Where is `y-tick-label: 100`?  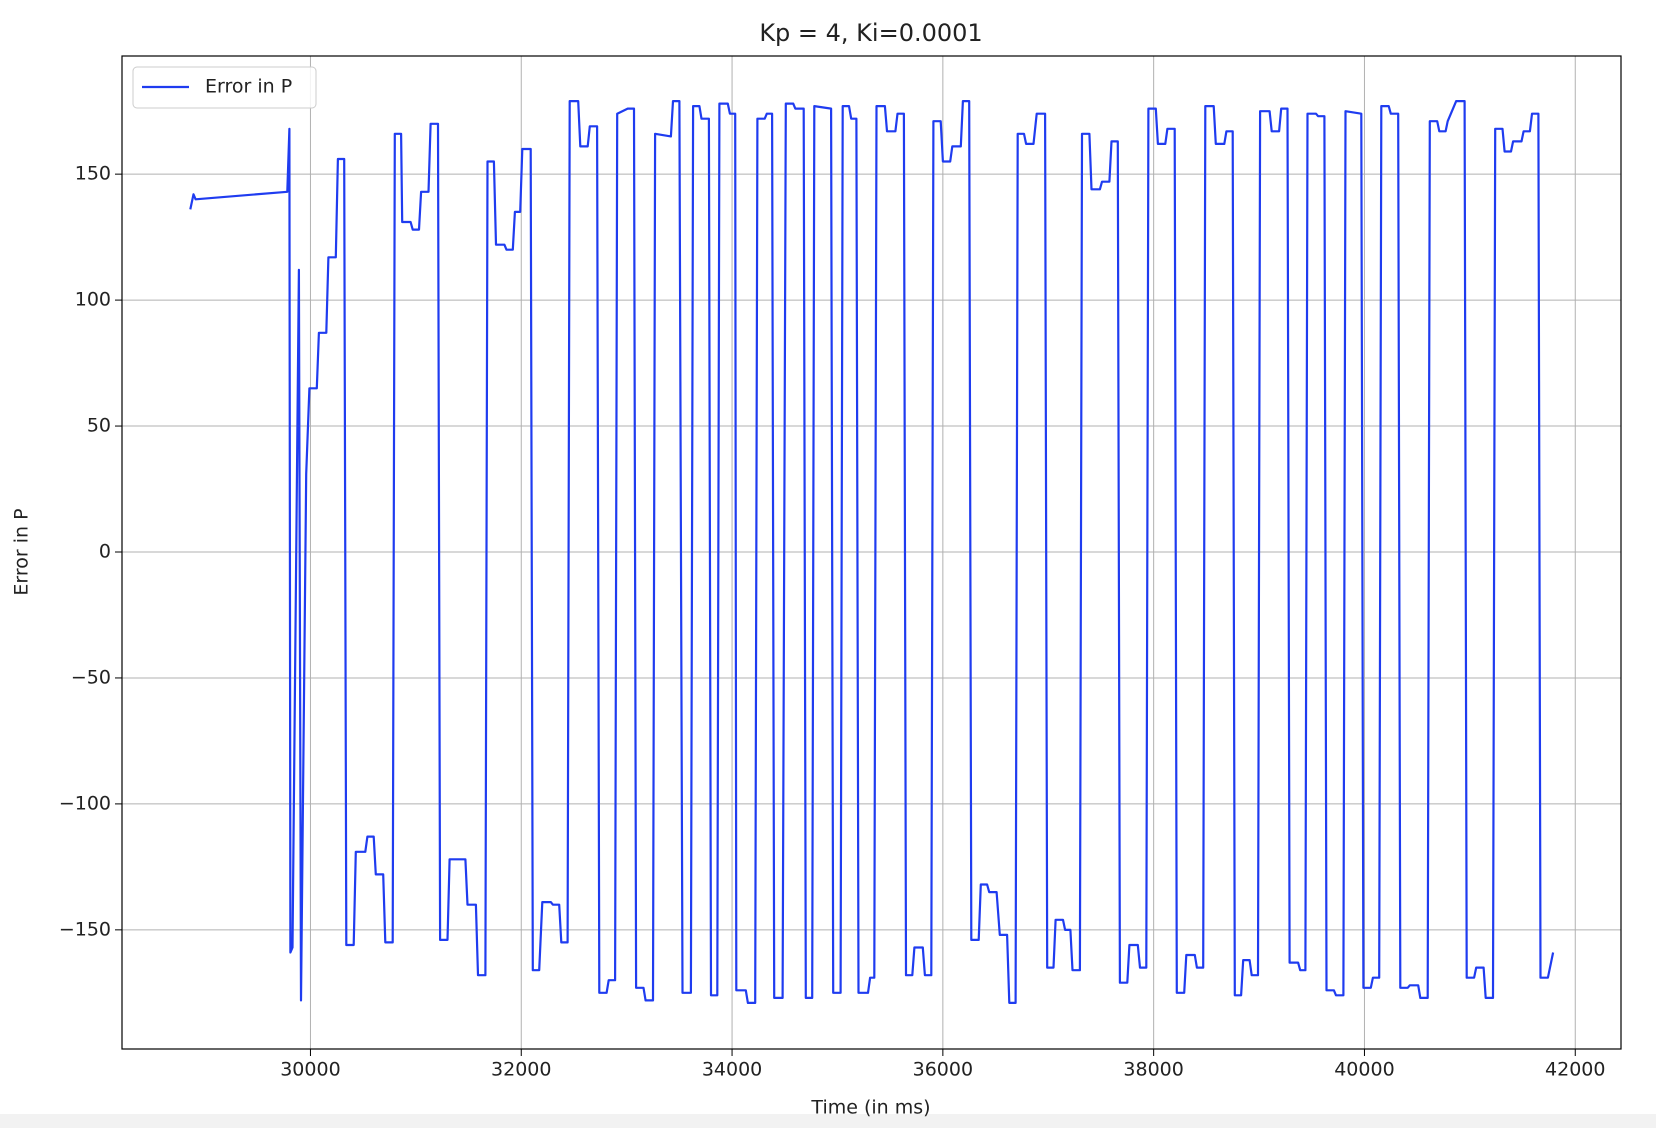
y-tick-label: 100 is located at coordinates (93, 300).